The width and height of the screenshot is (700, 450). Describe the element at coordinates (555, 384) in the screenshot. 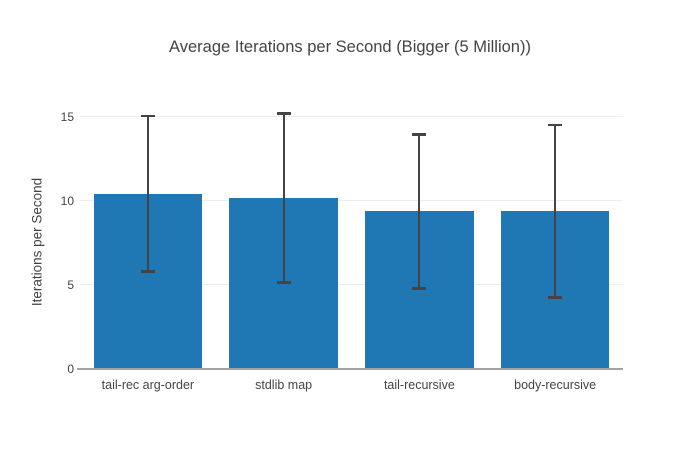

I see `x-tick-label: body-recursive` at that location.